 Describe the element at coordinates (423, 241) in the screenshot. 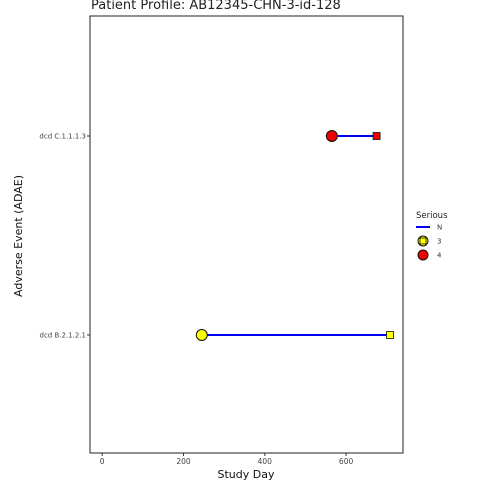

I see `legend-square-key` at that location.